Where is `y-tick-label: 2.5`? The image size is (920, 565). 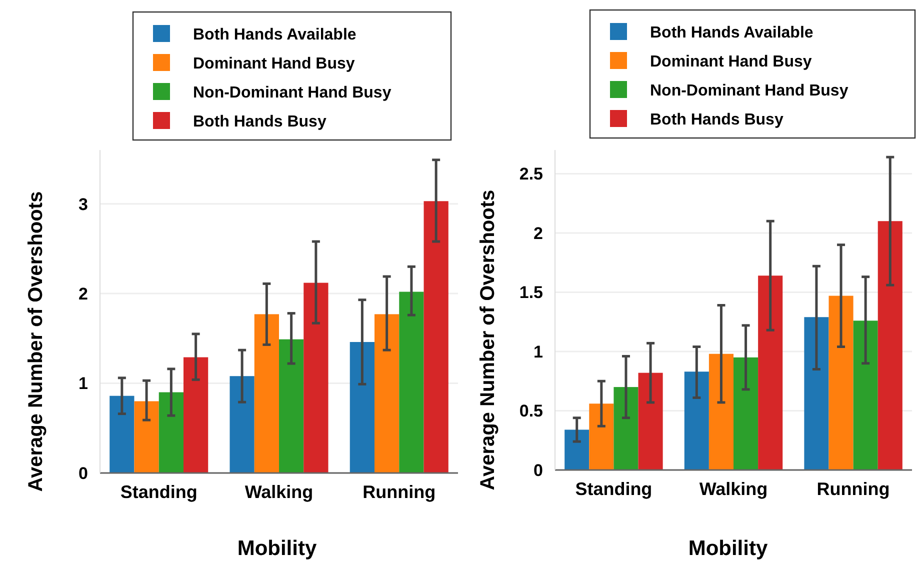
y-tick-label: 2.5 is located at coordinates (531, 174).